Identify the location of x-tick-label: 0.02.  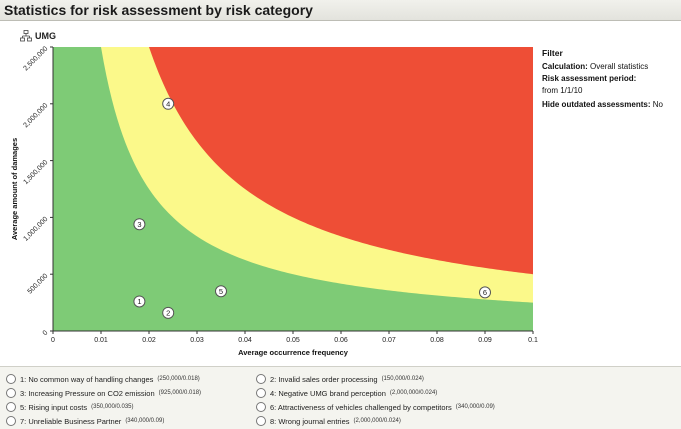
(149, 340).